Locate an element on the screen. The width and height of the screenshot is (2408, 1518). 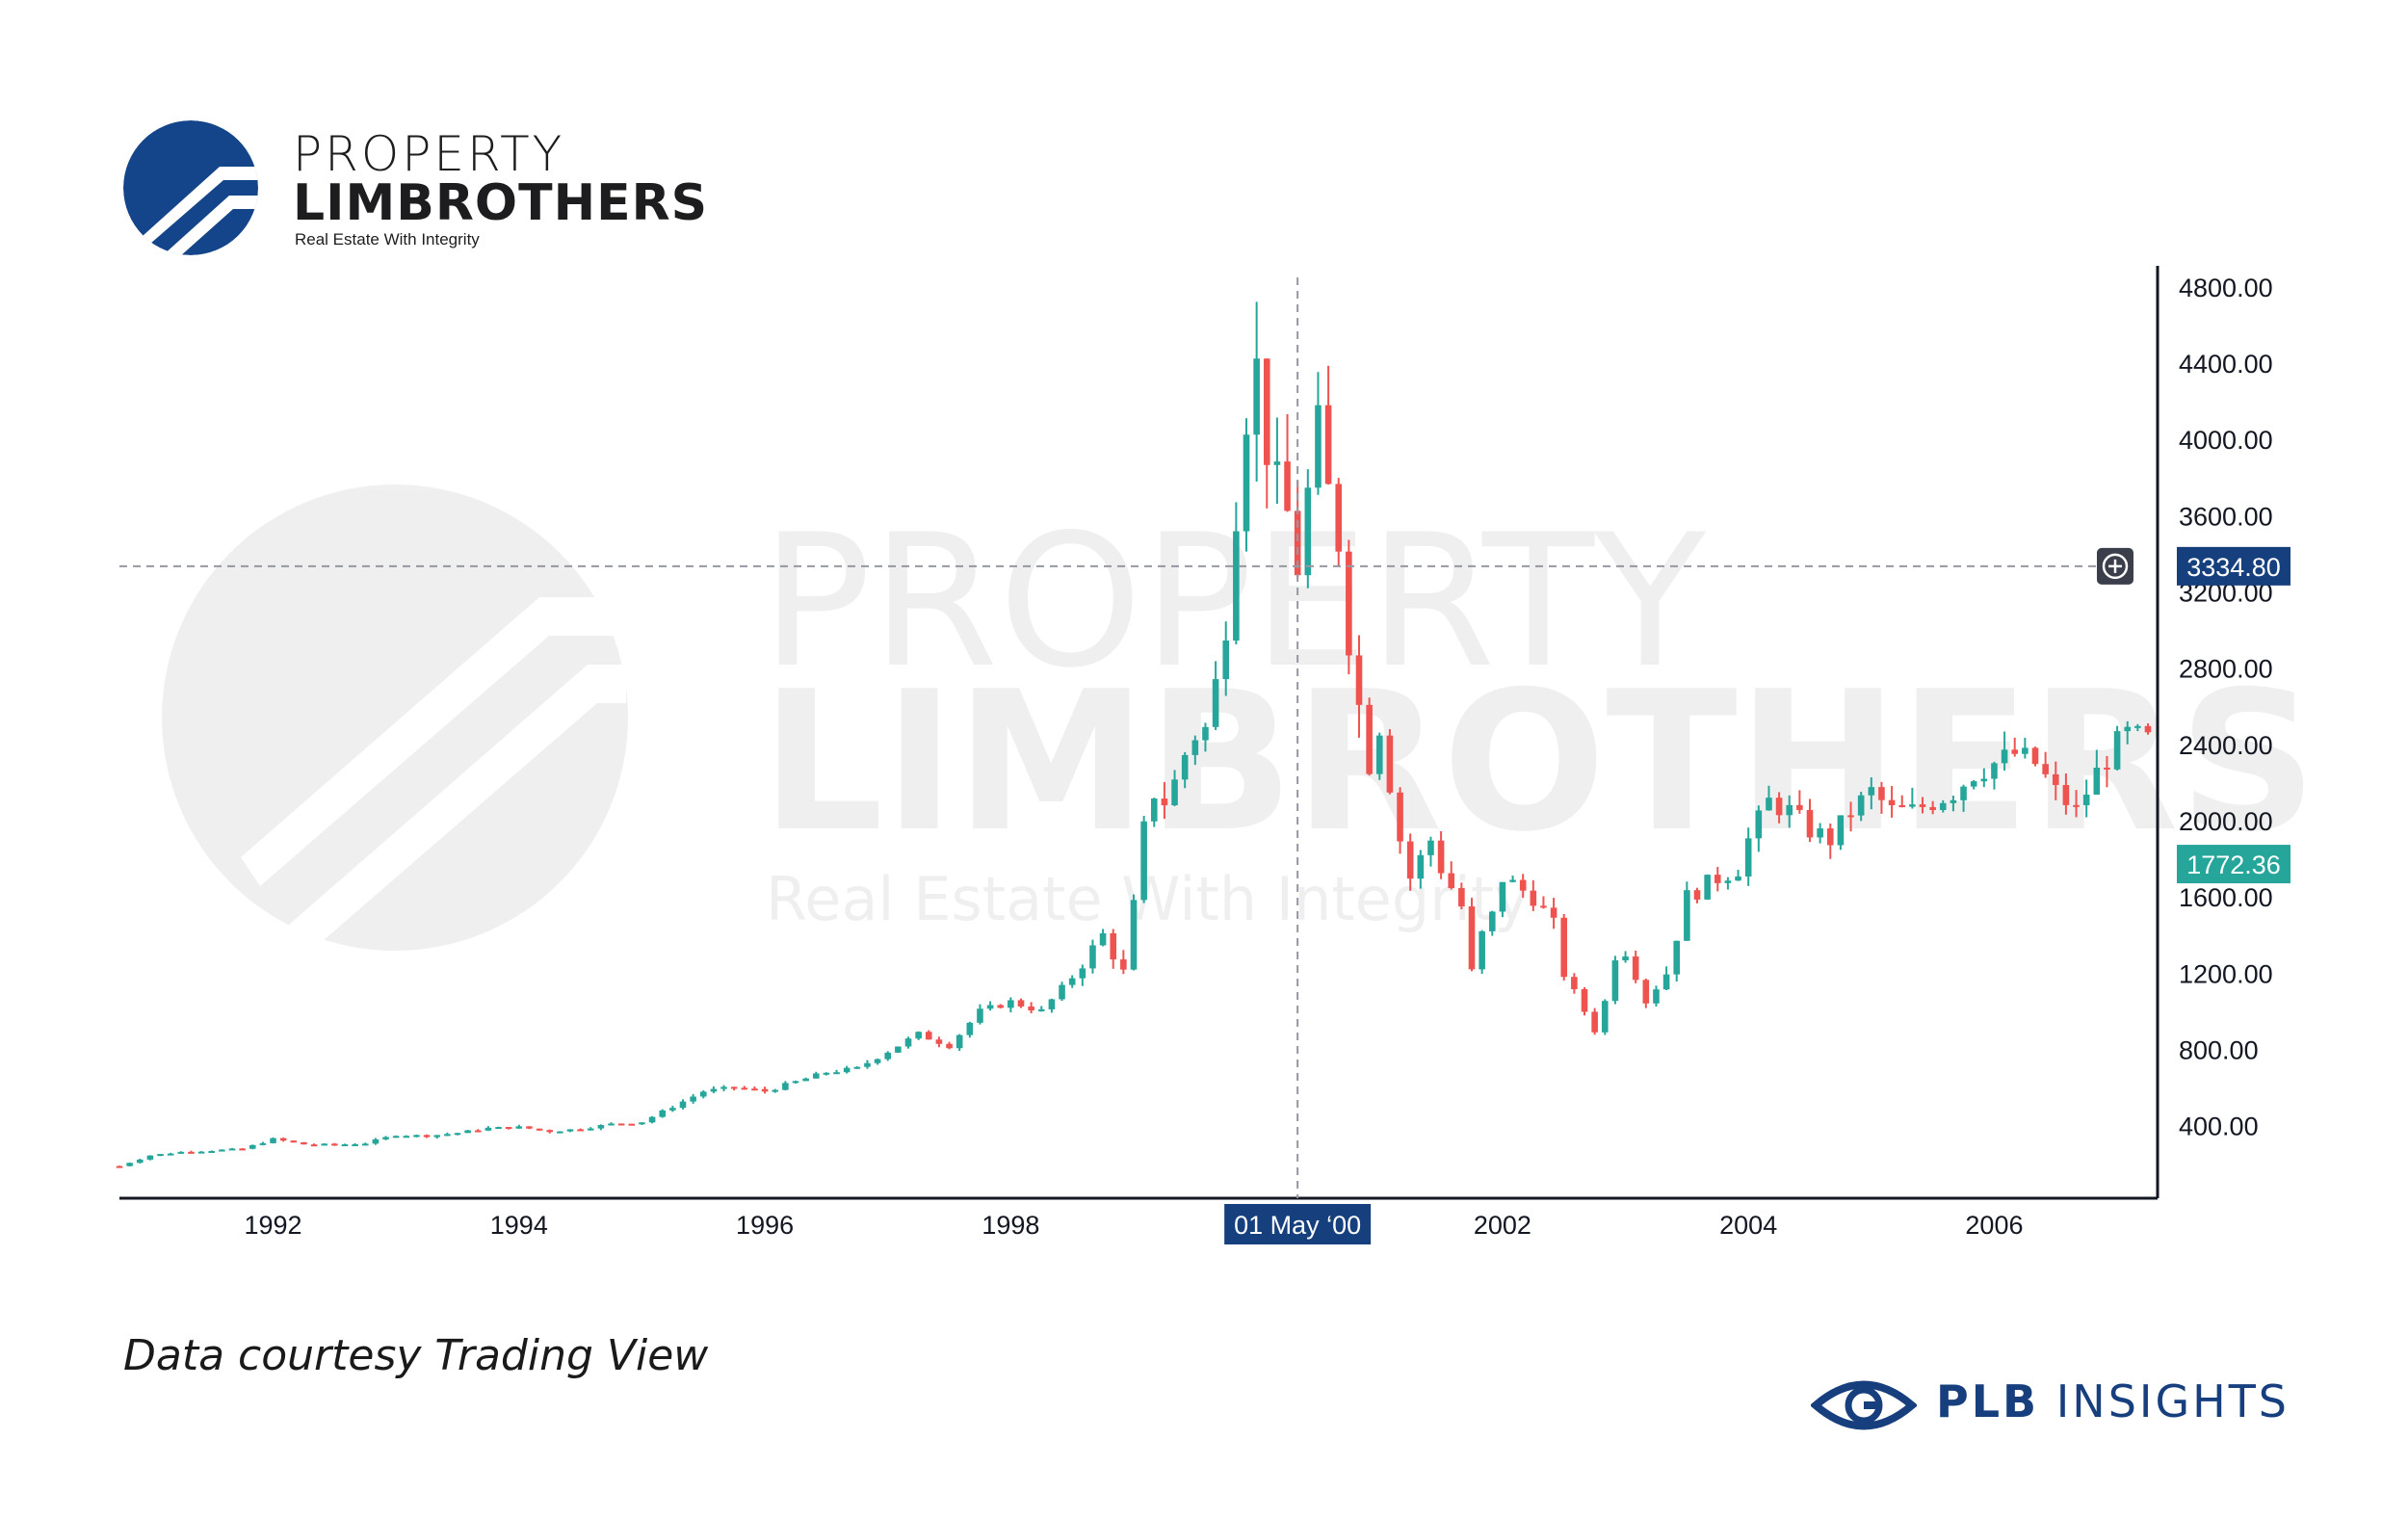
x-axis-ticks: 1992 1994 1996 1998 2002 2004 2006 is located at coordinates (1134, 1225).